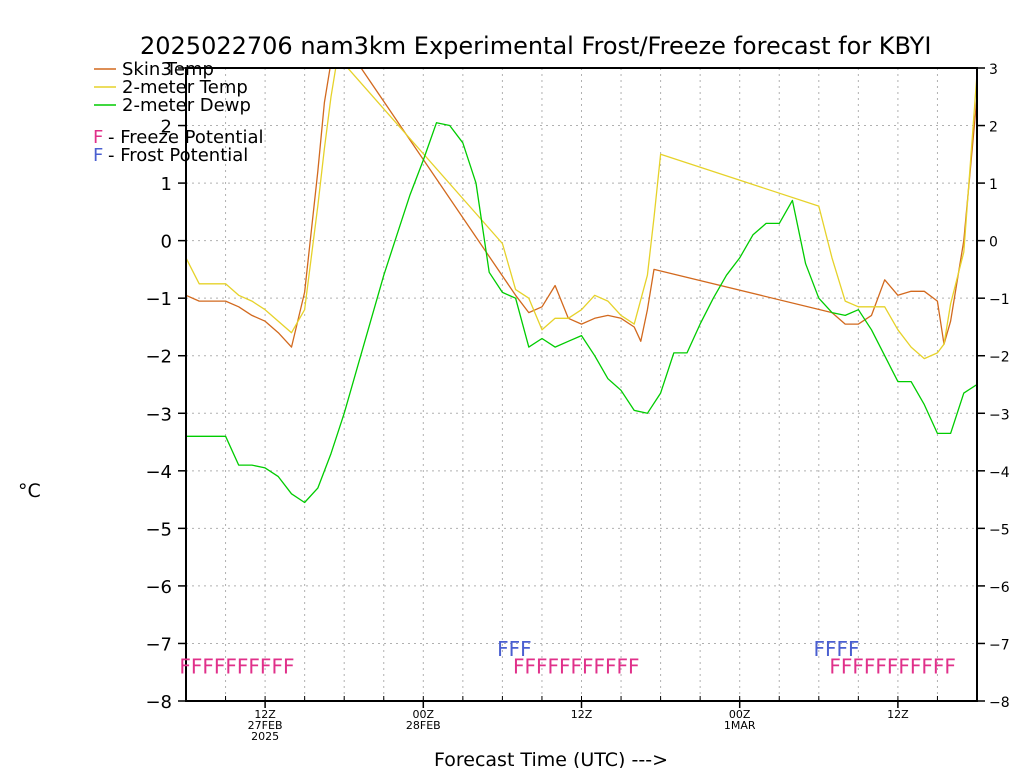 This screenshot has width=1024, height=768. What do you see at coordinates (999, 530) in the screenshot?
I see `y-tick-label-right: −5` at bounding box center [999, 530].